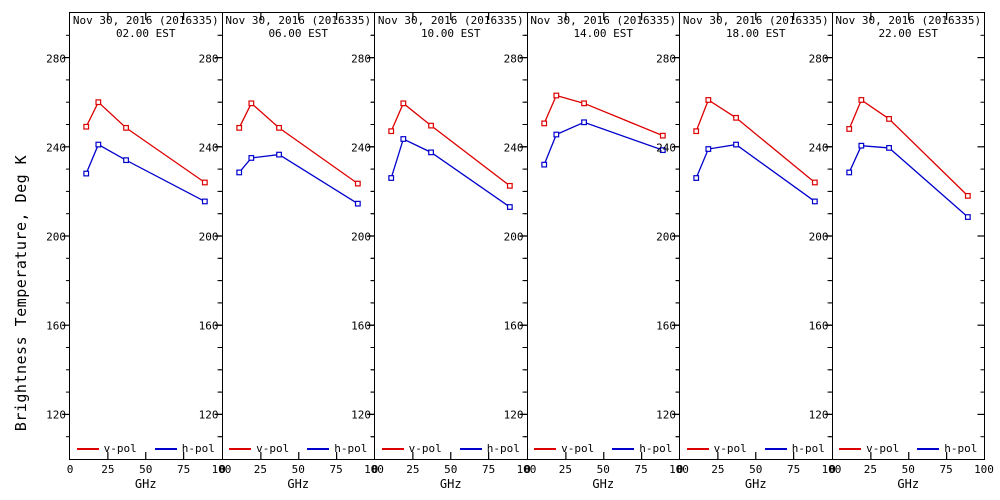 The height and width of the screenshot is (500, 1000). I want to click on panel-title: Nov 30, 2016 (2016335) 18.00 EST, so click(756, 27).